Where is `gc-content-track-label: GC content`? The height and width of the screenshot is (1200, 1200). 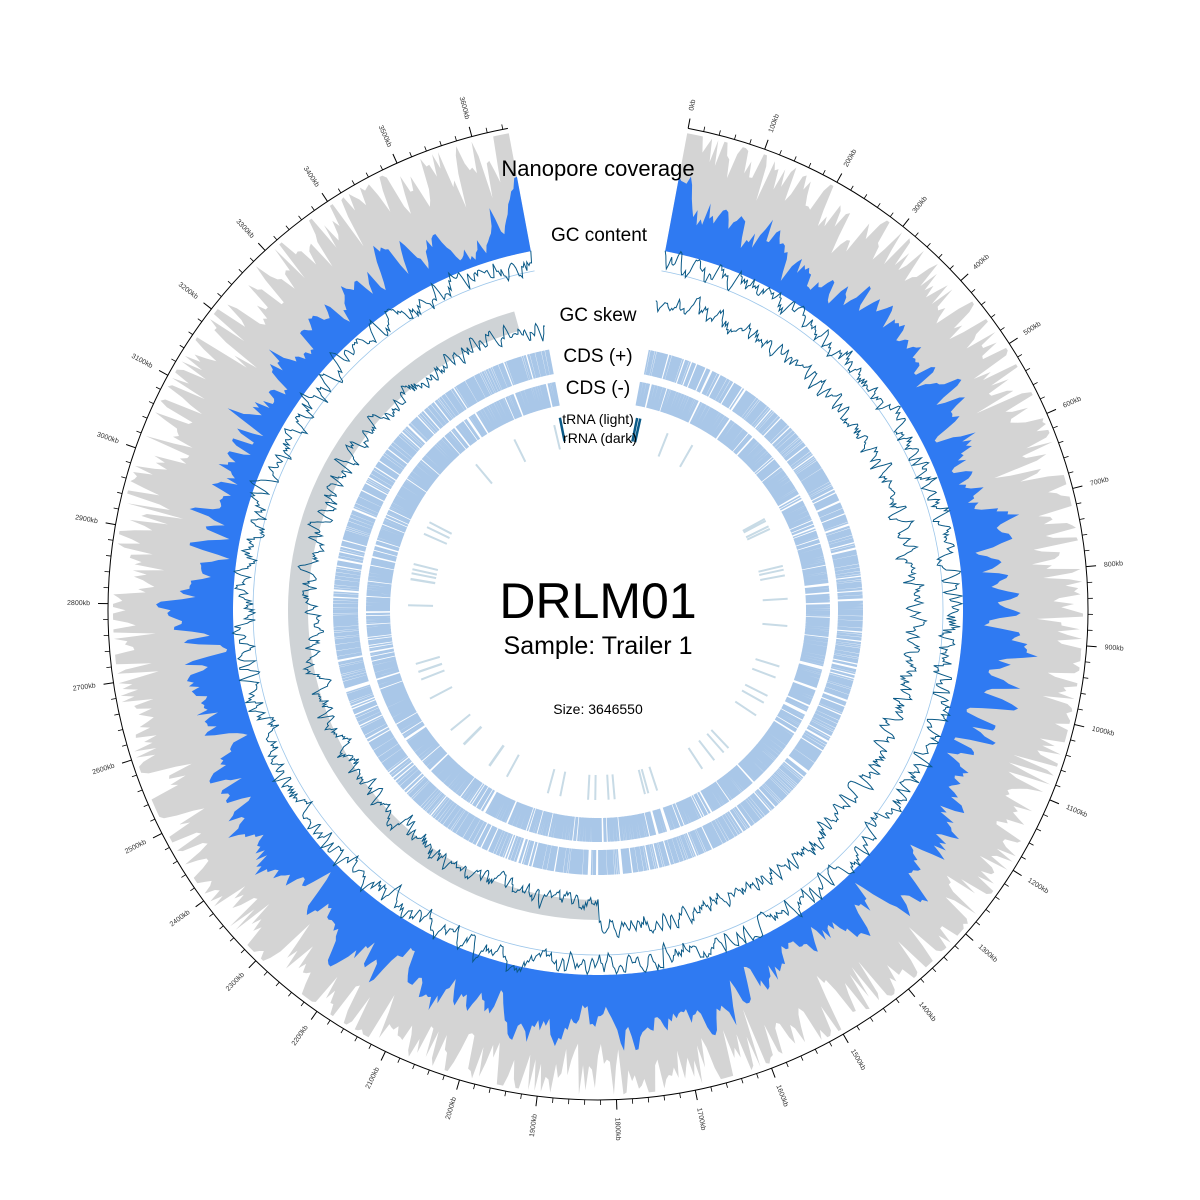 gc-content-track-label: GC content is located at coordinates (599, 235).